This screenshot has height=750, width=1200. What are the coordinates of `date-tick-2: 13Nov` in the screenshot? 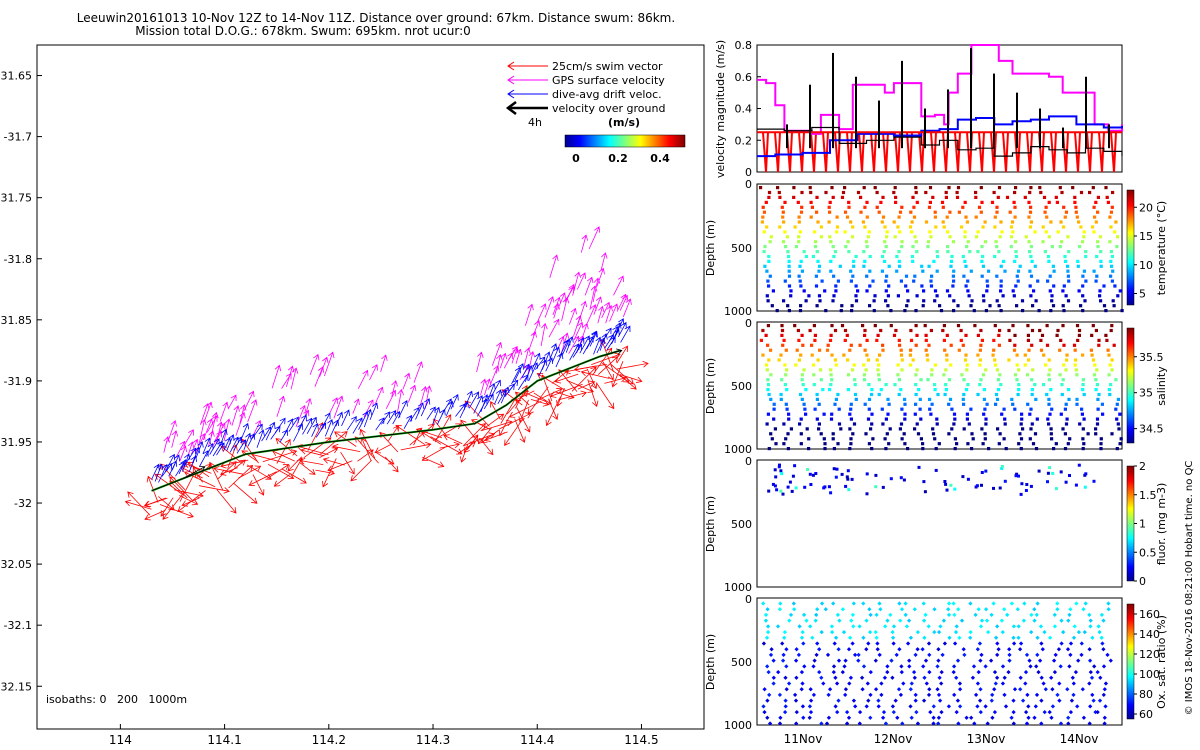 It's located at (986, 739).